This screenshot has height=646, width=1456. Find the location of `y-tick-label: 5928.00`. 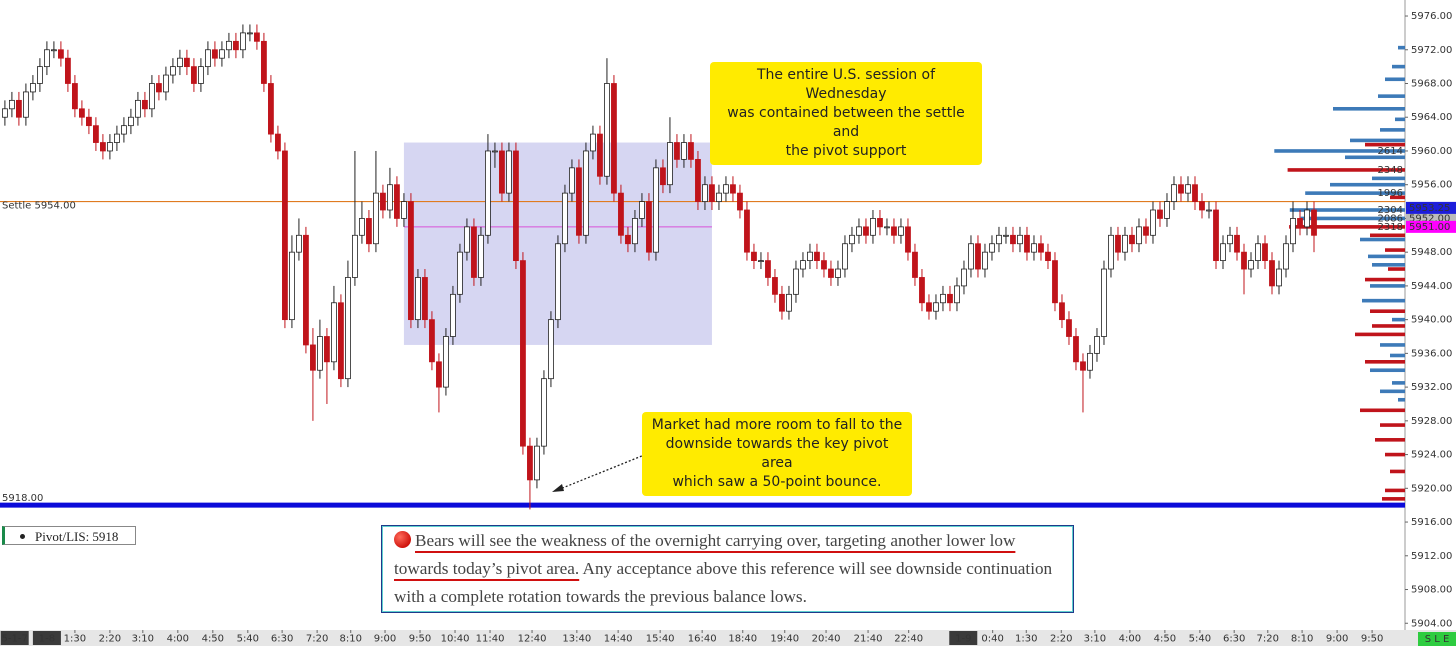

y-tick-label: 5928.00 is located at coordinates (1431, 421).